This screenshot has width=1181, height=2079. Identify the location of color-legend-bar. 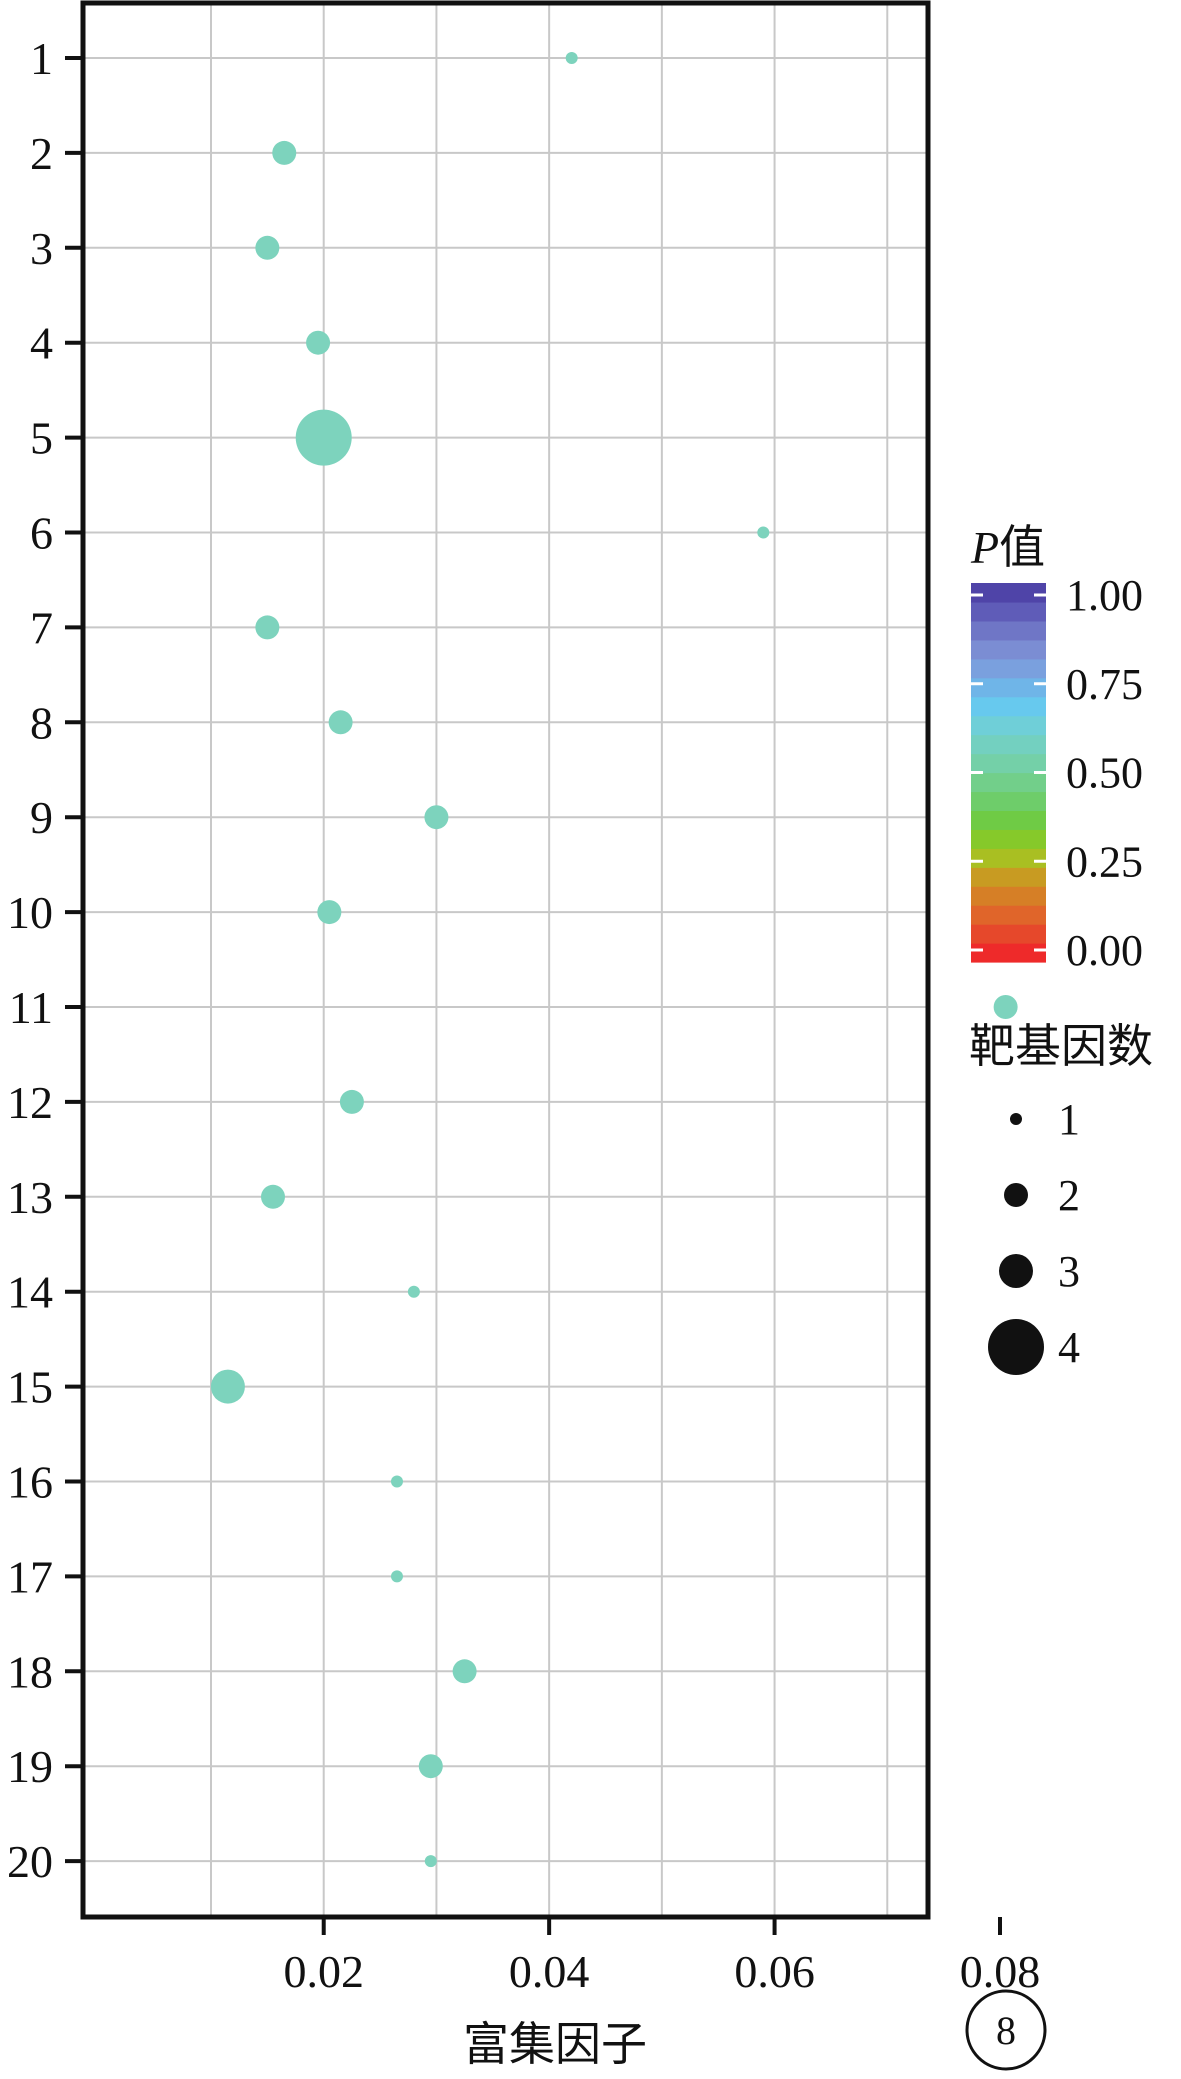
(1008, 773).